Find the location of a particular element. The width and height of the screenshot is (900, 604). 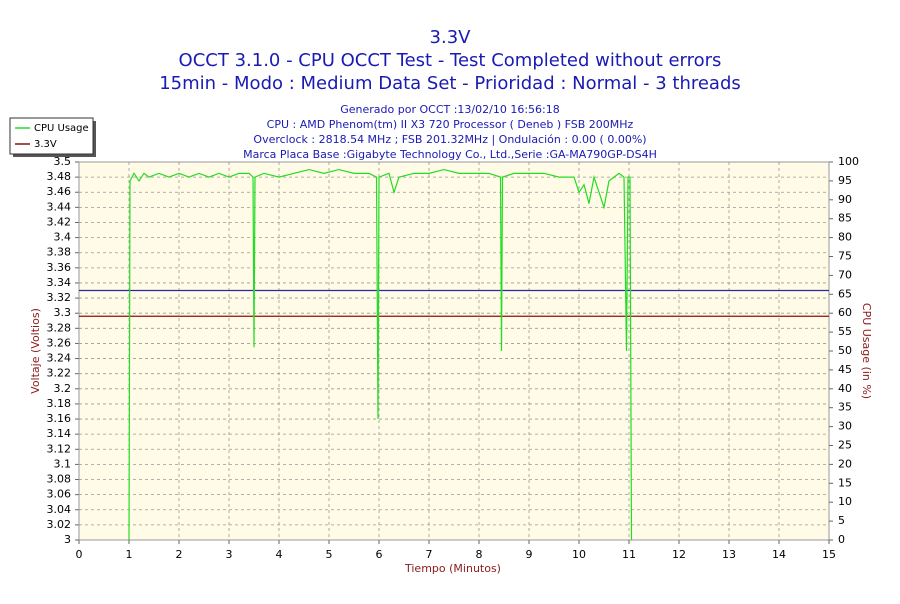

y-tick-label: 3.46 is located at coordinates (59, 191).